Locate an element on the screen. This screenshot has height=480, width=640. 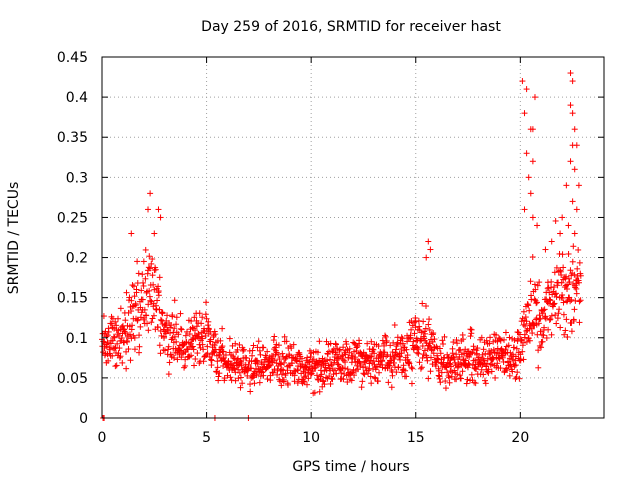
y-tick-label: 0 is located at coordinates (83, 419).